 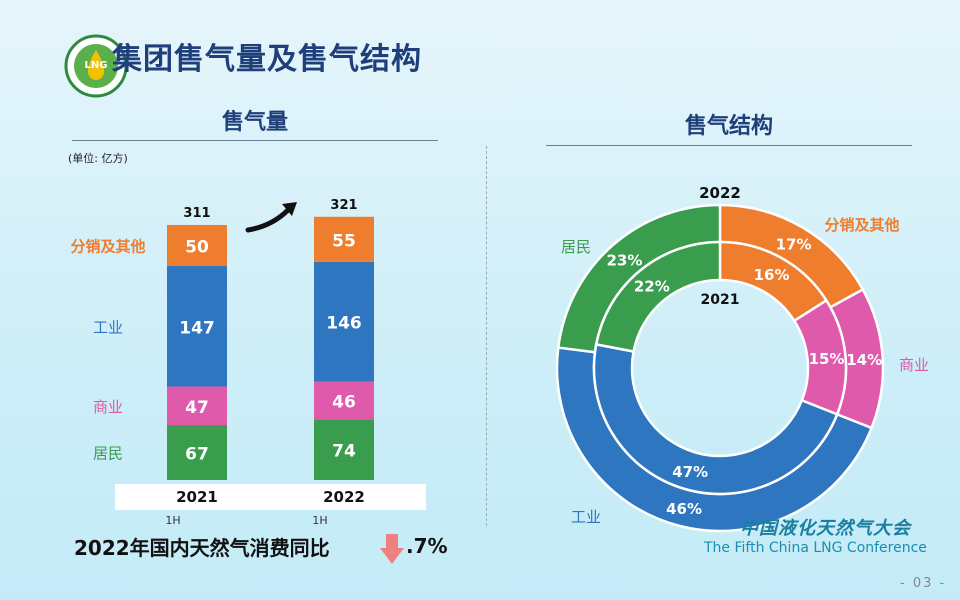 I want to click on logo-text: LNG, so click(x=96, y=65).